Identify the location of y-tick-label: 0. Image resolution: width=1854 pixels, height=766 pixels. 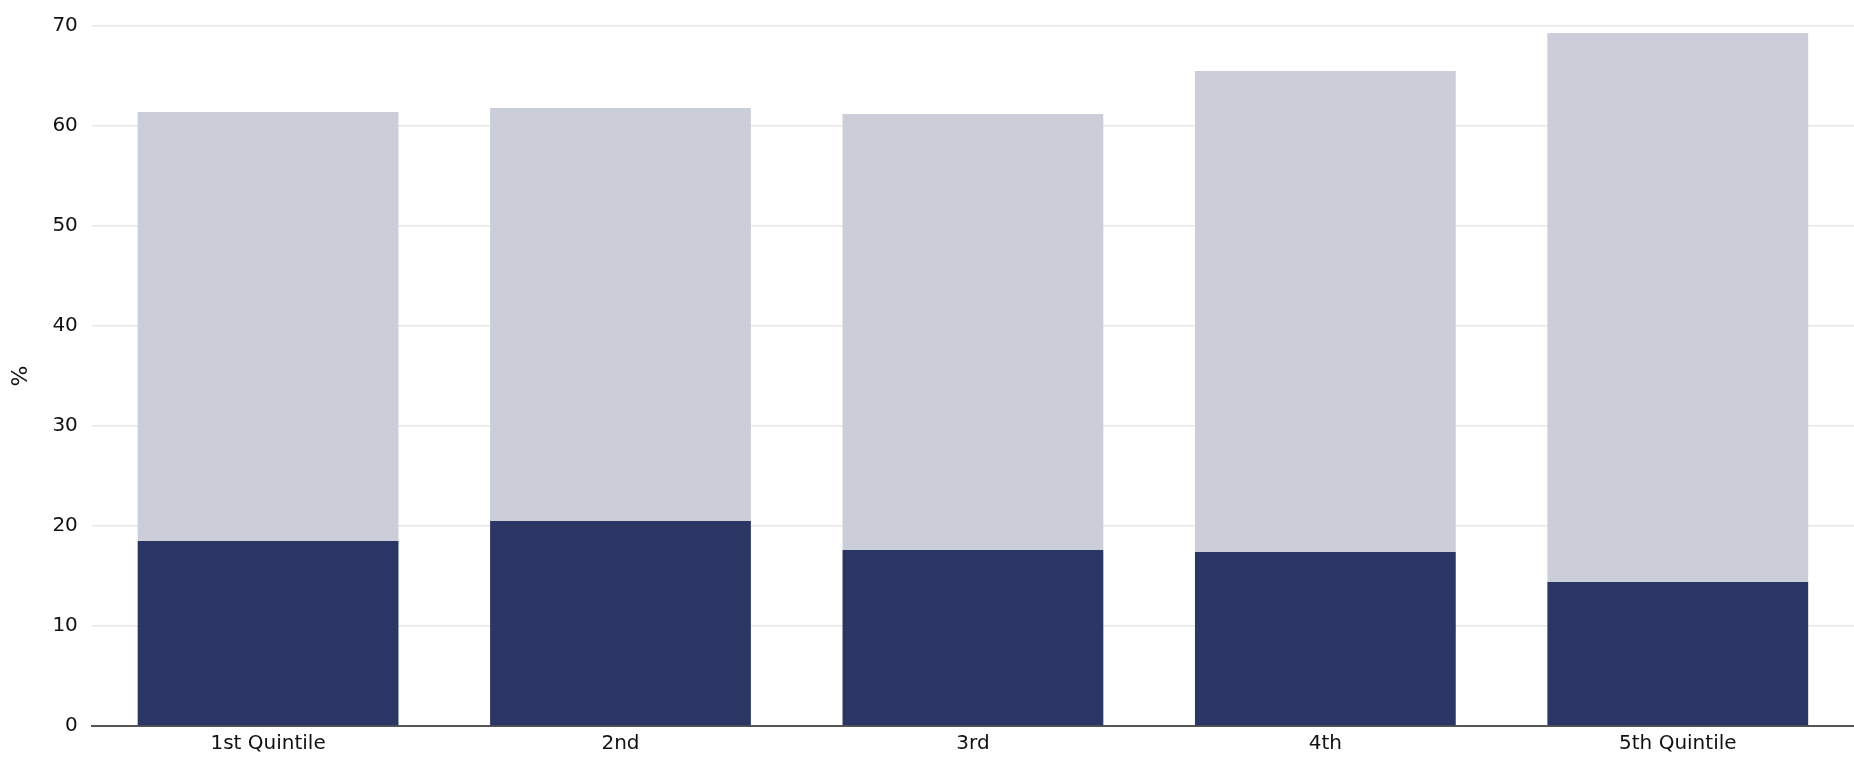
(71, 724).